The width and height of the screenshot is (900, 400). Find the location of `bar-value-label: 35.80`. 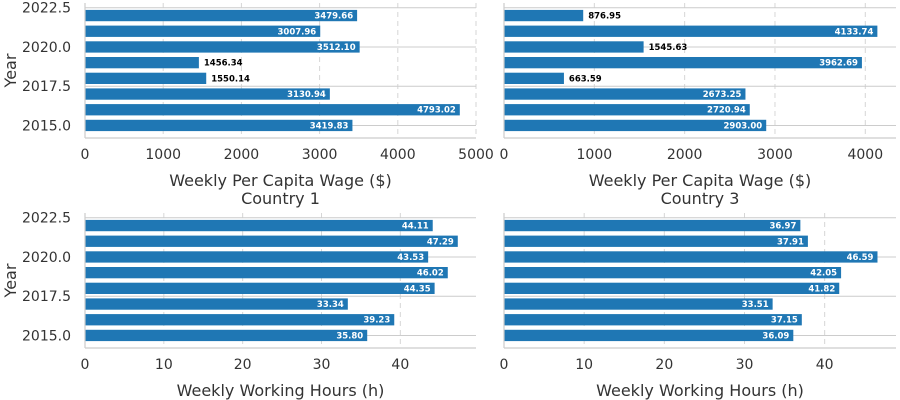

bar-value-label: 35.80 is located at coordinates (349, 336).